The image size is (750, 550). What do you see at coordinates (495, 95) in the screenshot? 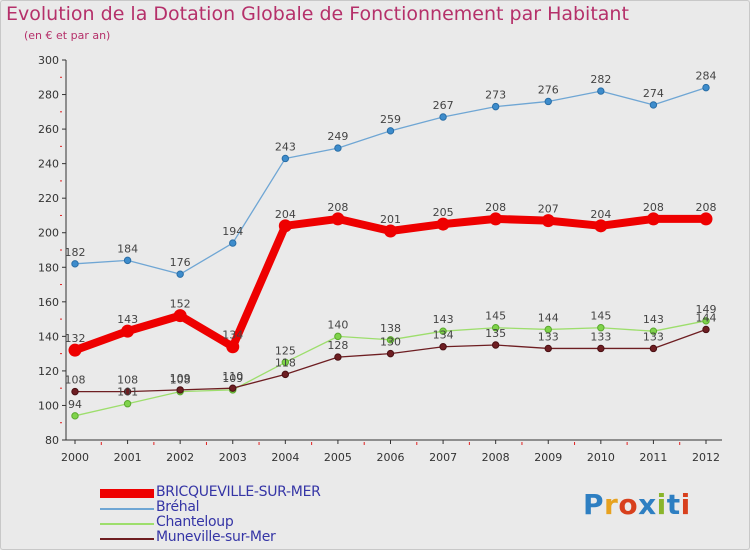
I see `data-label: 273` at bounding box center [495, 95].